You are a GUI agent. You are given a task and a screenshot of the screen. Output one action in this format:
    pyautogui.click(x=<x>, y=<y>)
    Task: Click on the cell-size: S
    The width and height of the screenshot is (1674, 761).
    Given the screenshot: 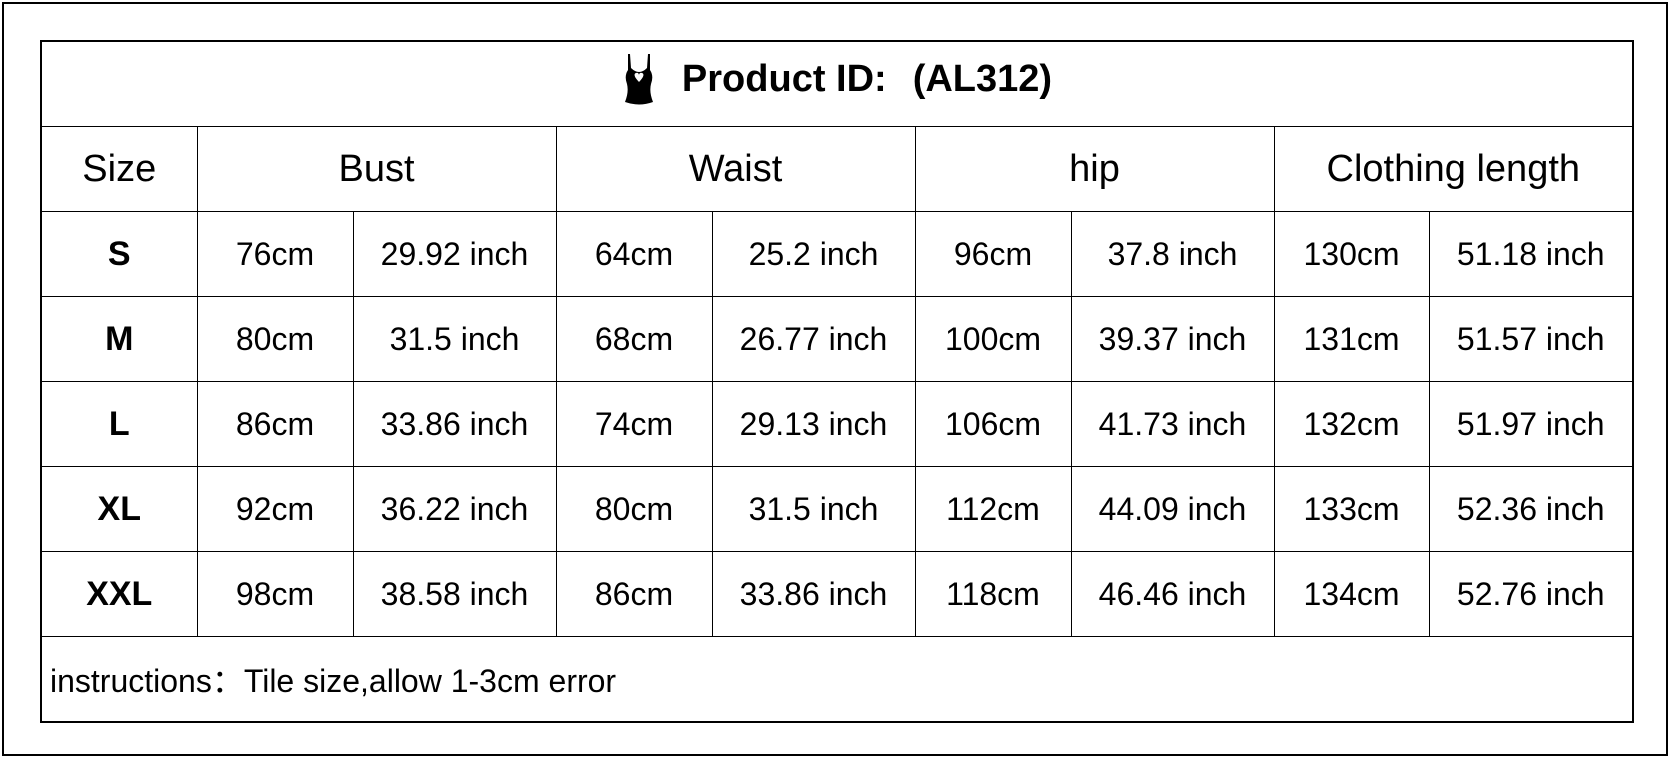 What is the action you would take?
    pyautogui.click(x=119, y=254)
    